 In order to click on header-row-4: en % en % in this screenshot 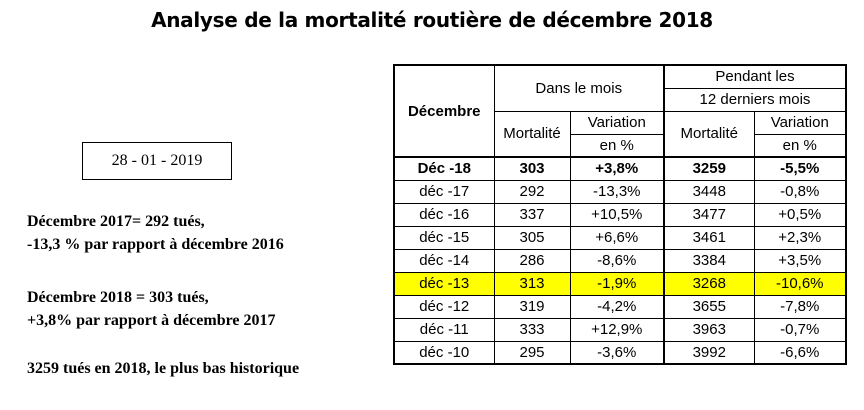, I will do `click(620, 145)`.